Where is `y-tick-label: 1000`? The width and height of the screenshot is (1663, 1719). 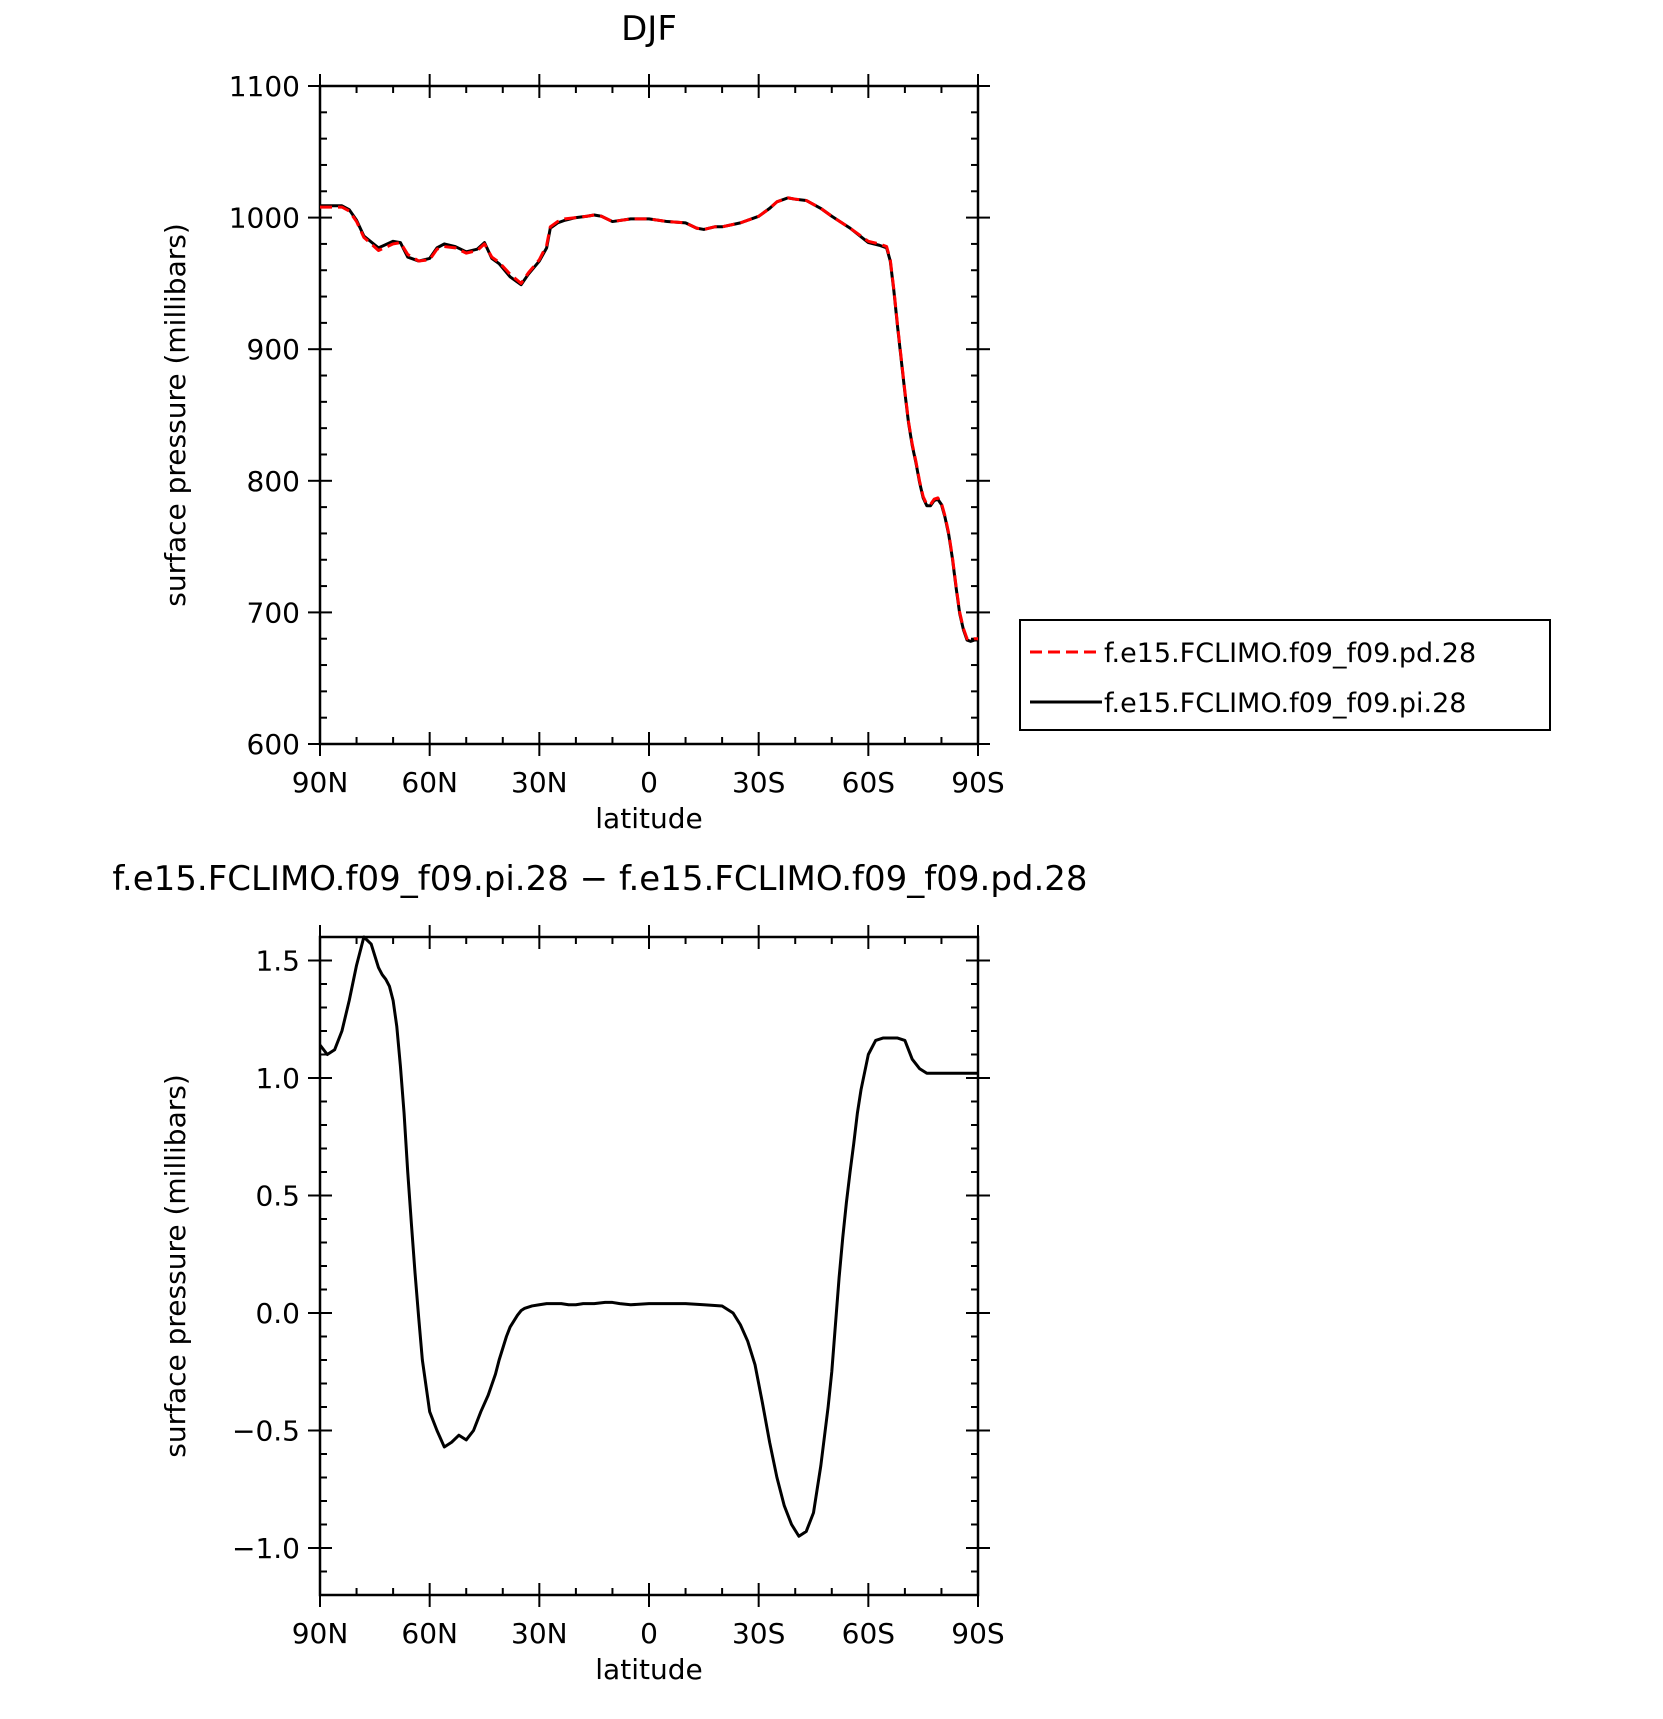
y-tick-label: 1000 is located at coordinates (264, 218).